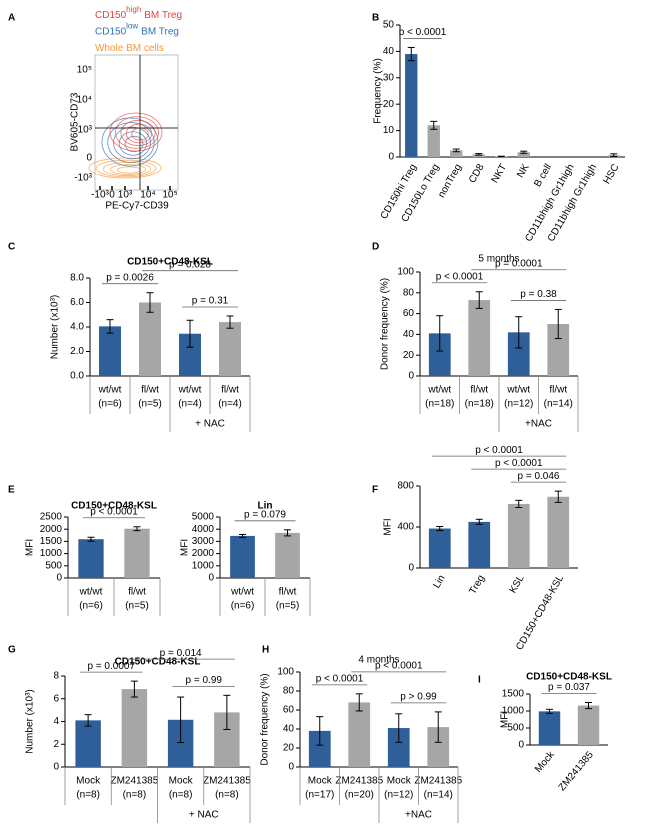  I want to click on panel-letter: F, so click(375, 490).